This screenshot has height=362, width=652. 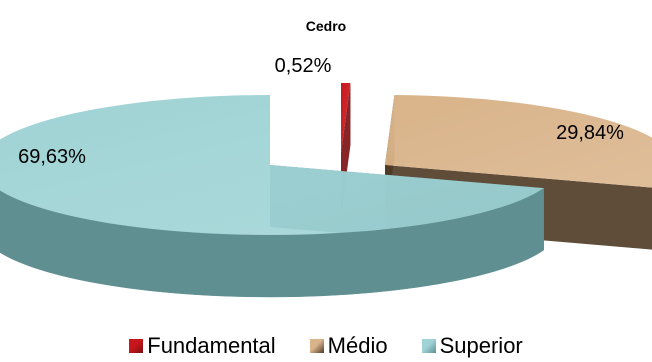 I want to click on legend-label-fundamental: Fundamental, so click(x=211, y=345).